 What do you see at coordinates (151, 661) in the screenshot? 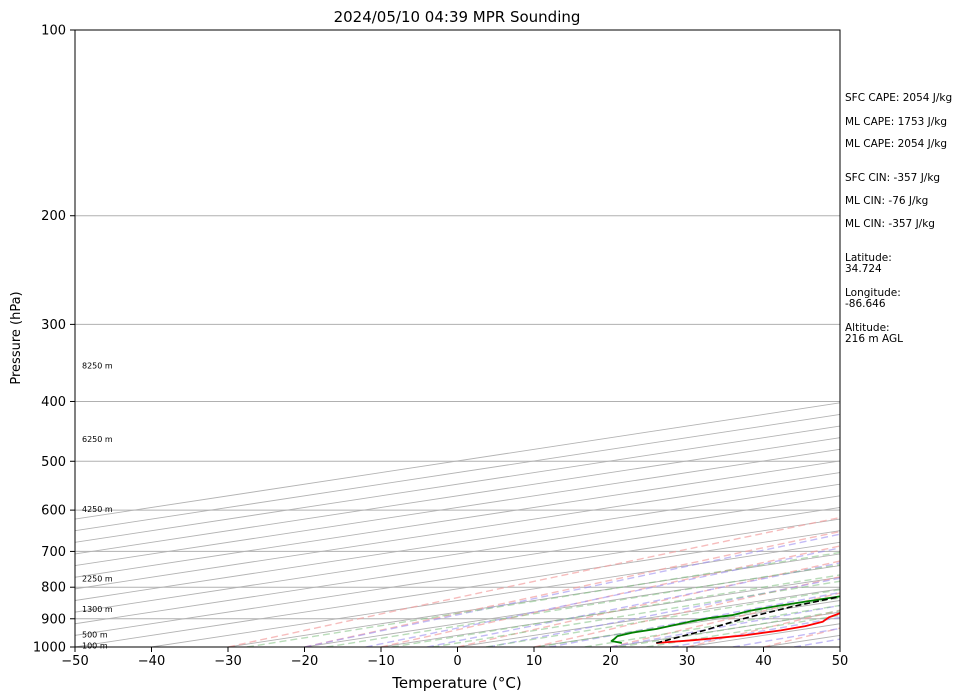
I see `x-tick-label: −40` at bounding box center [151, 661].